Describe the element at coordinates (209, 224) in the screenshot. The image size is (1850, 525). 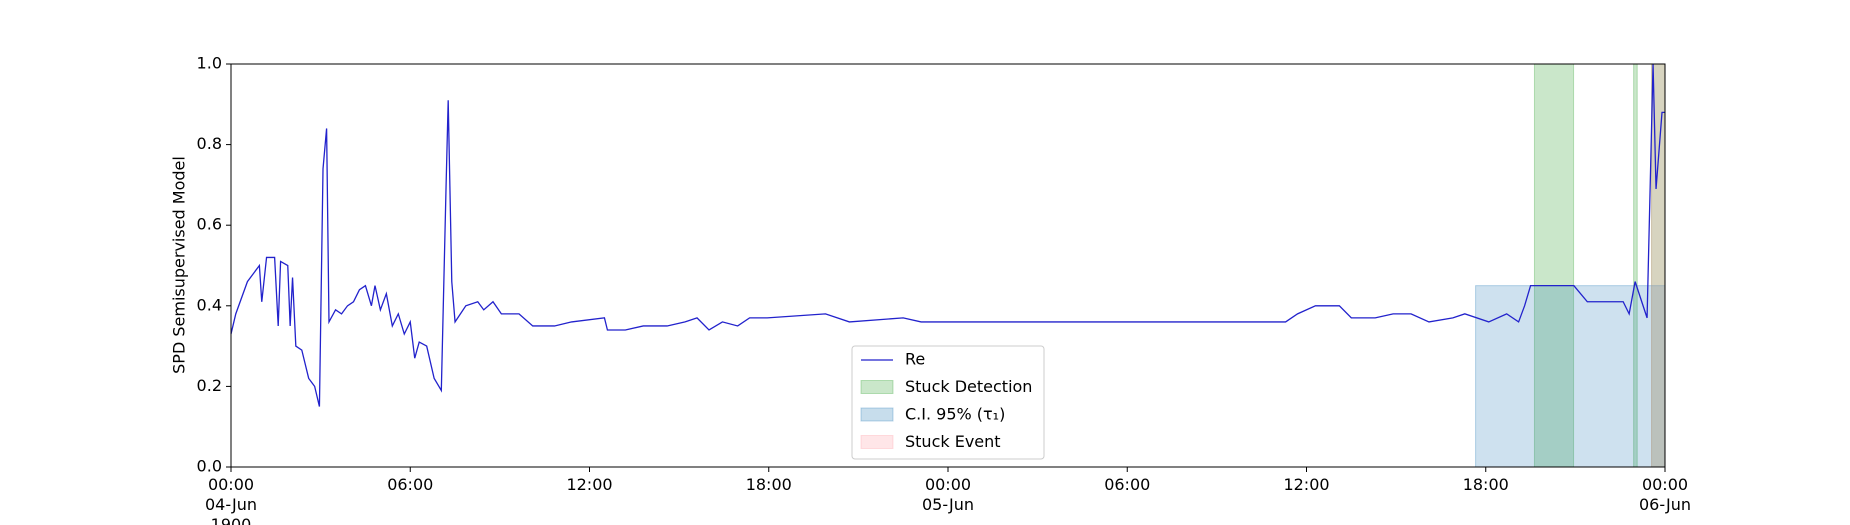
I see `y-tick-label: 0.6` at that location.